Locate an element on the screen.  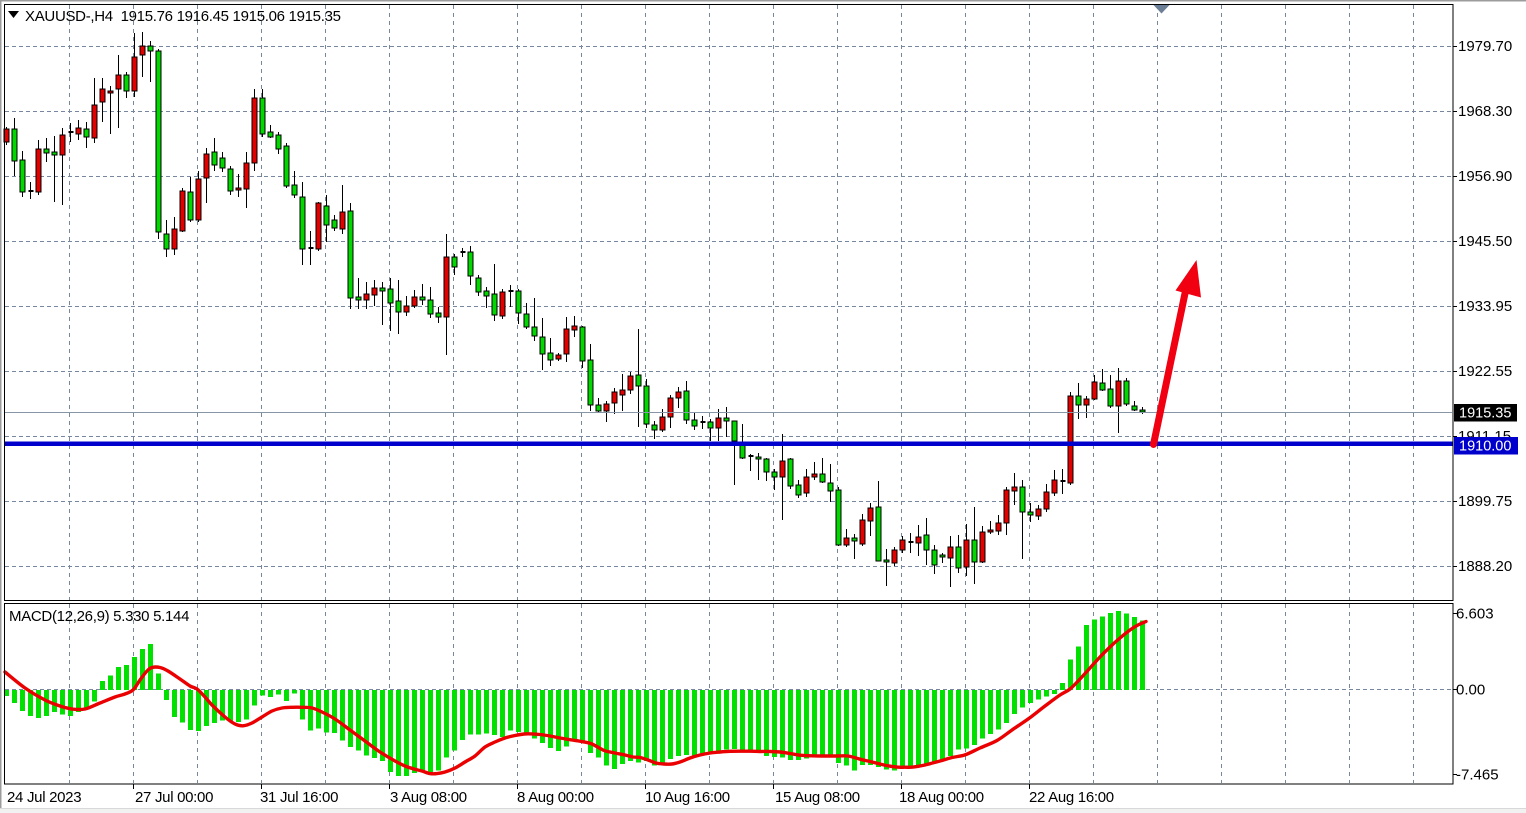
svg-text: 8 Aug 00:00 is located at coordinates (555, 797).